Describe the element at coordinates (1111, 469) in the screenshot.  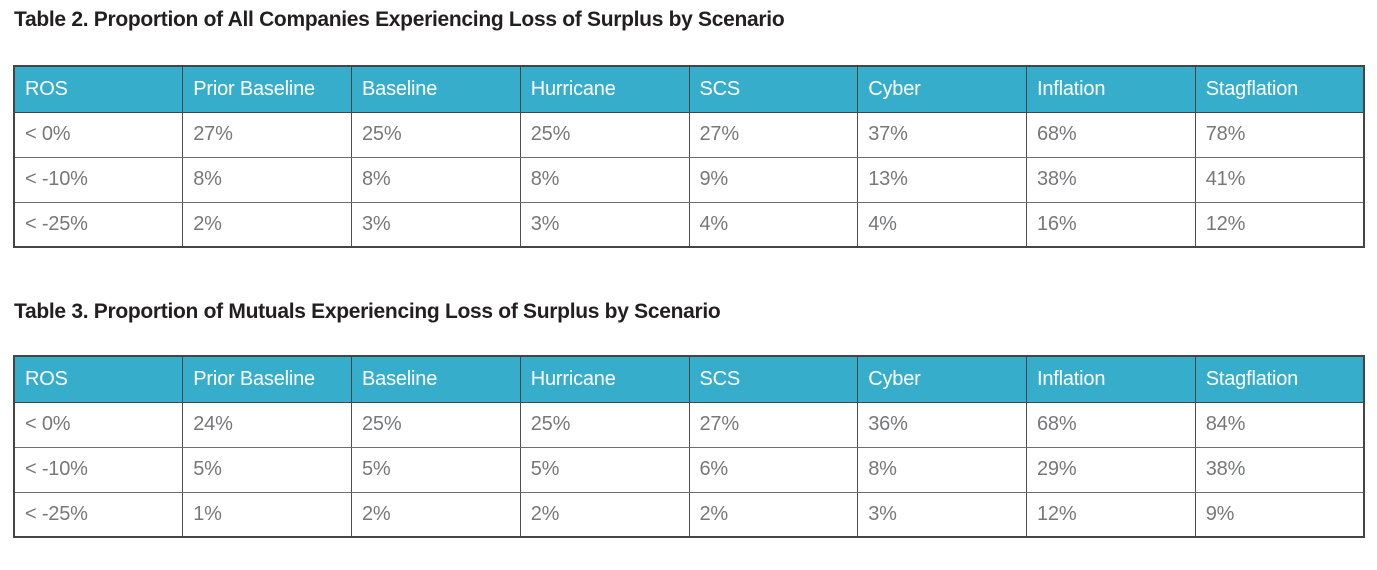
I see `value-cell: 29%` at that location.